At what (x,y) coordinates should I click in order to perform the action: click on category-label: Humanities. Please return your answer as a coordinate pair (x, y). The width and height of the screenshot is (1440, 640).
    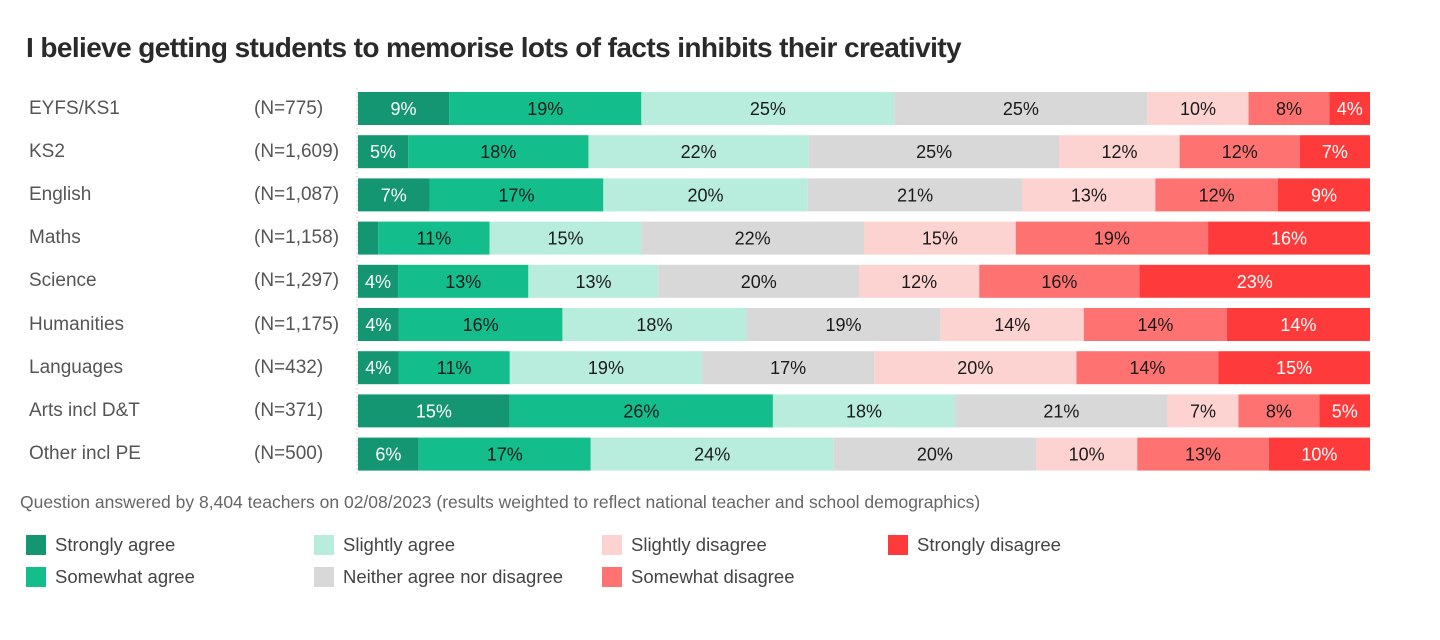
    Looking at the image, I should click on (77, 324).